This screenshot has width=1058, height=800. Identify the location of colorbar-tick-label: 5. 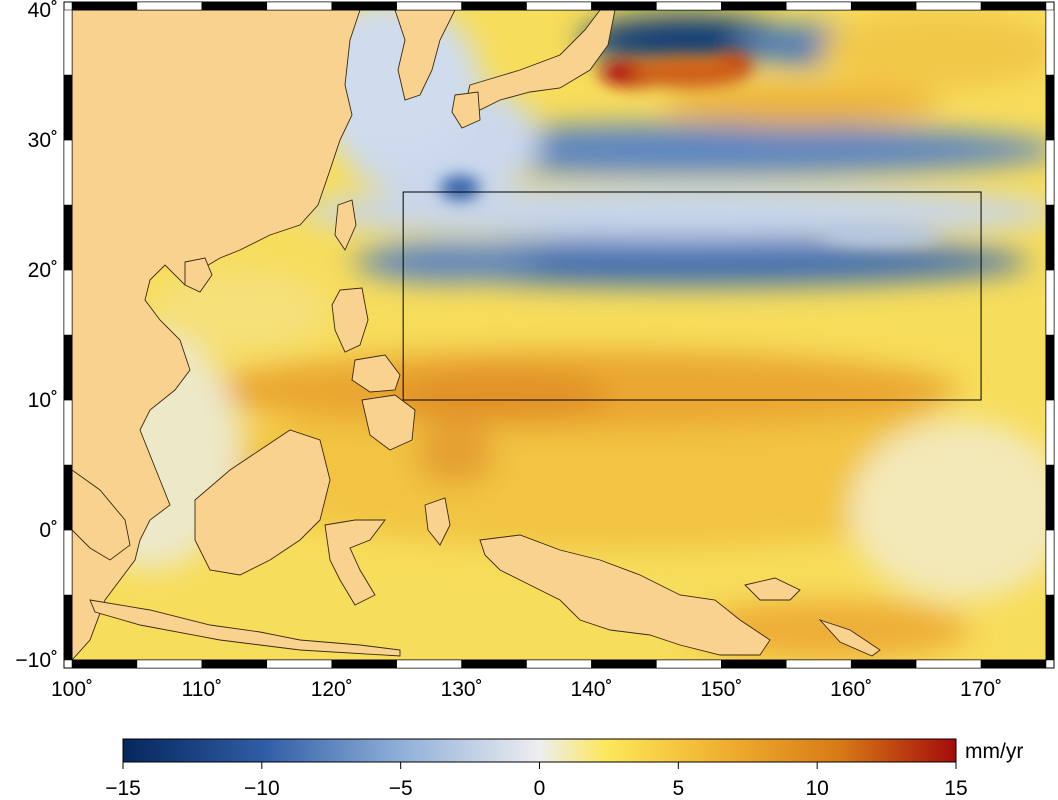
(678, 788).